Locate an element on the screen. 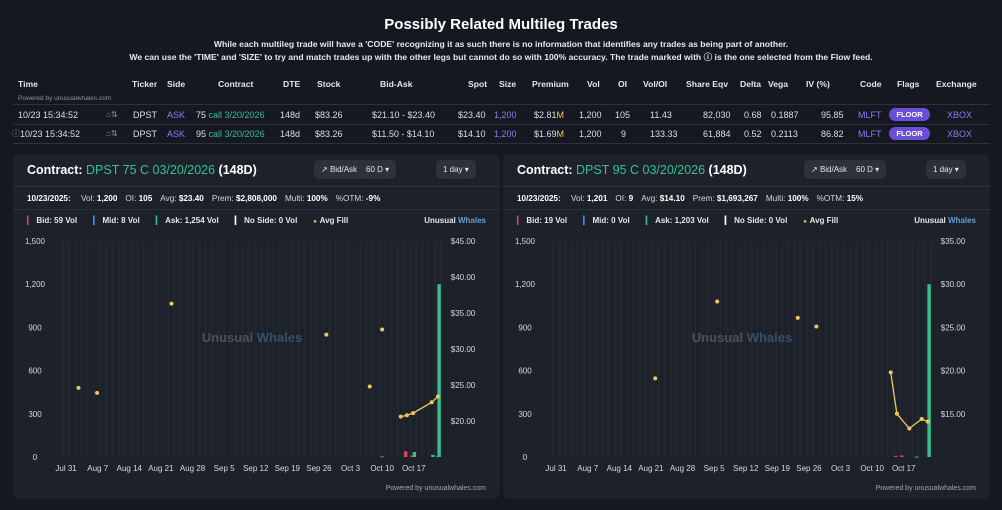 The image size is (1002, 510). contract-name: DPST 75 C 03/20/2026 is located at coordinates (151, 170).